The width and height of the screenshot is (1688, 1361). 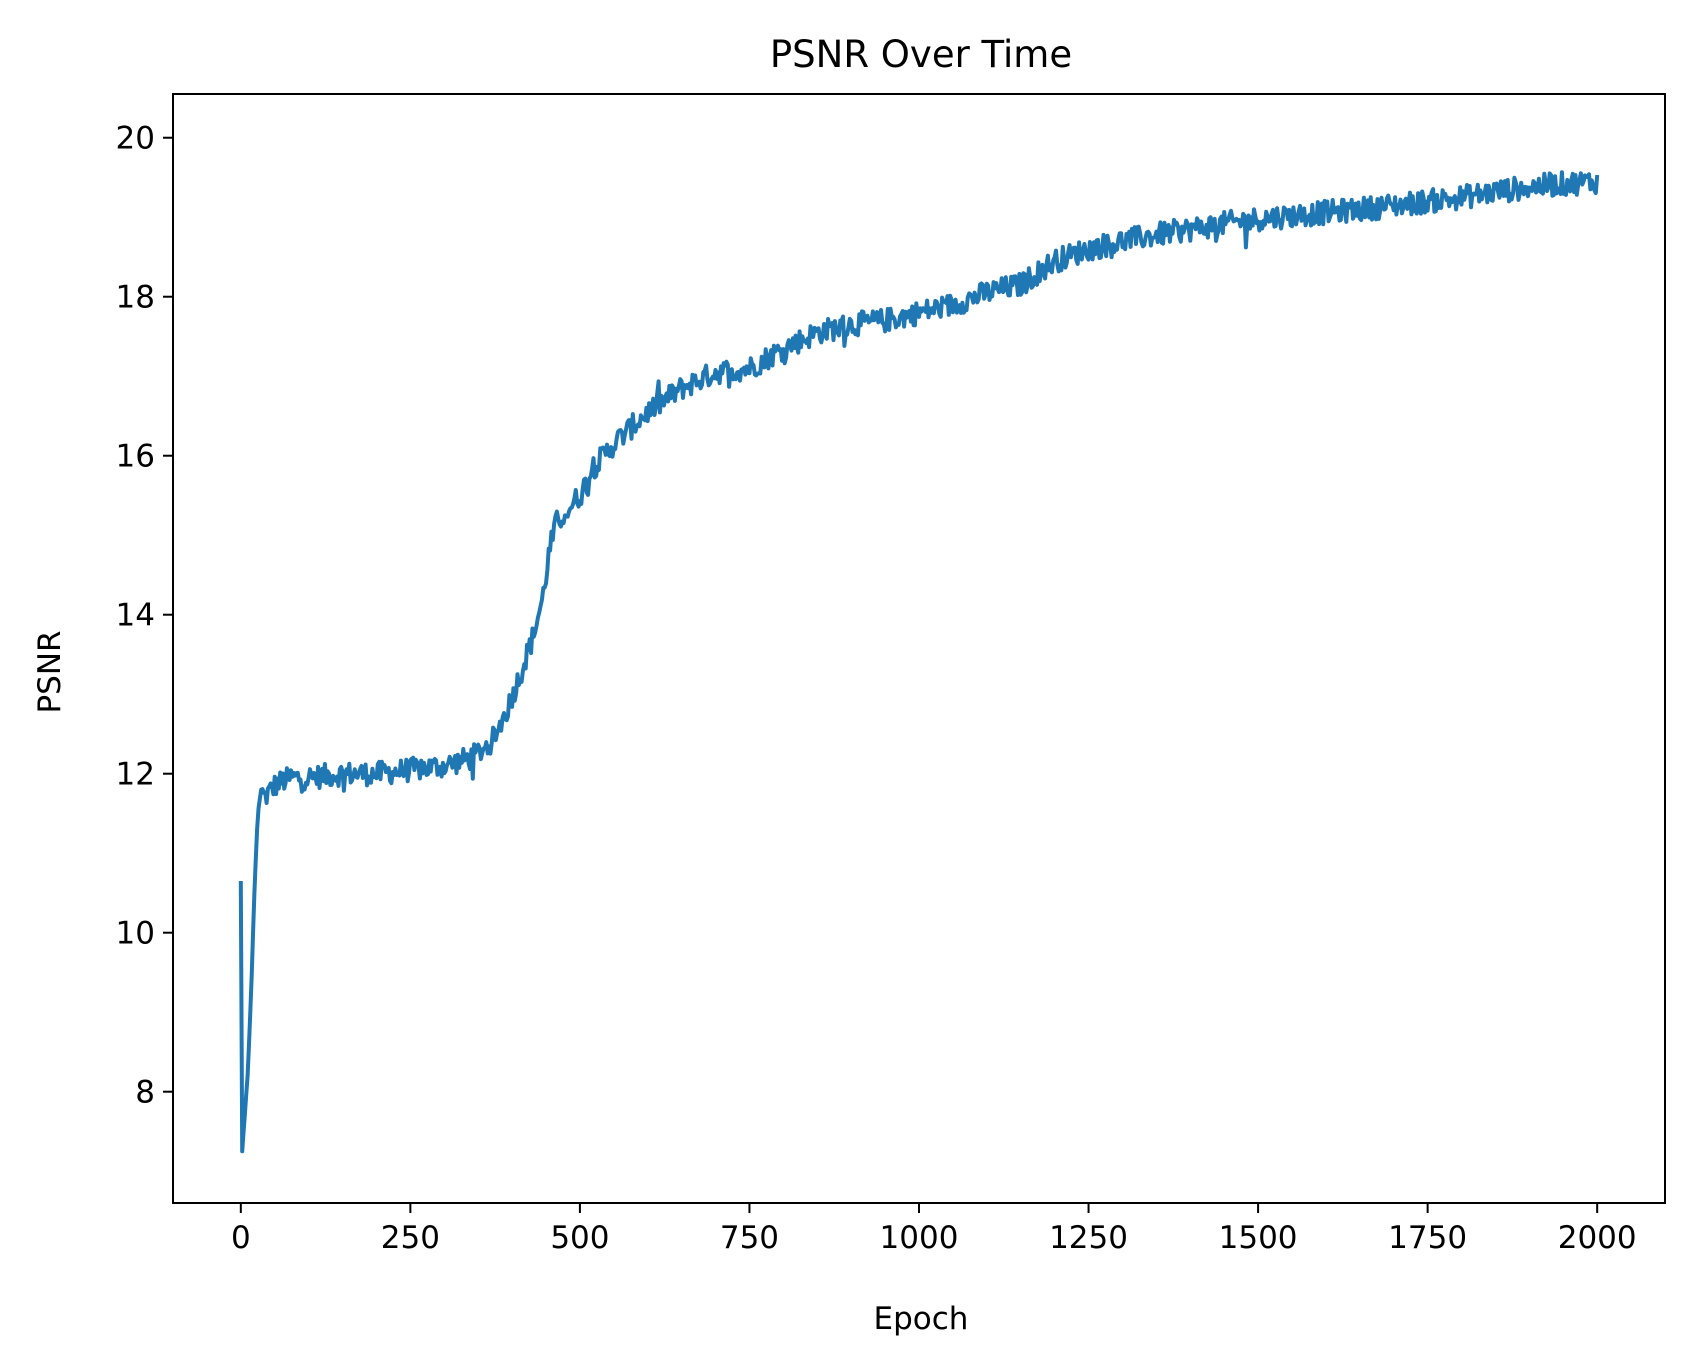 What do you see at coordinates (135, 298) in the screenshot?
I see `y-tick-label: 18` at bounding box center [135, 298].